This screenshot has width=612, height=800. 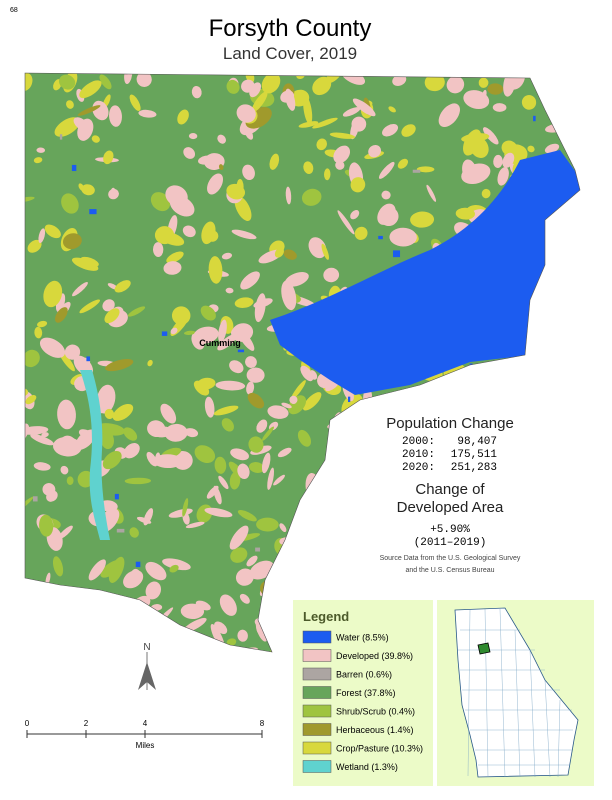 What do you see at coordinates (86, 723) in the screenshot?
I see `scale-label: 2` at bounding box center [86, 723].